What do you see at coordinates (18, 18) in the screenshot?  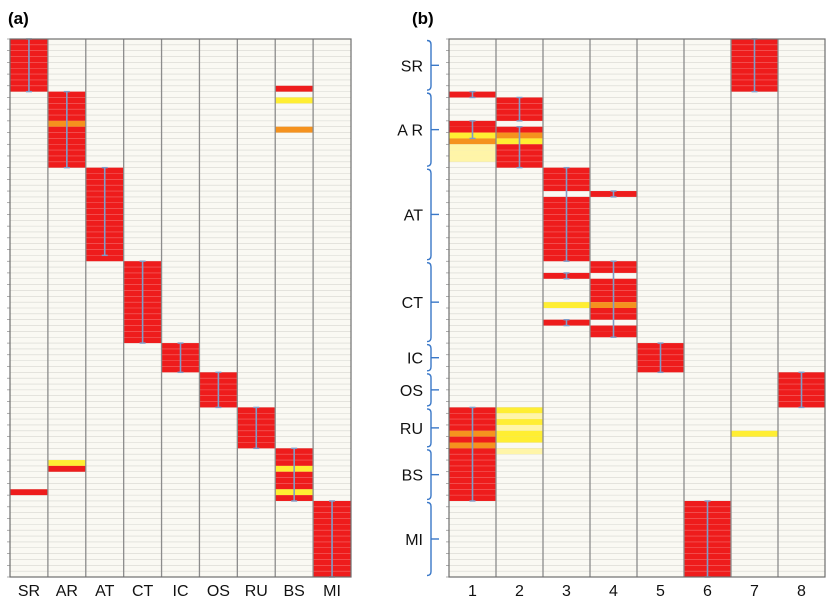 I see `panel-a-label: (a)` at bounding box center [18, 18].